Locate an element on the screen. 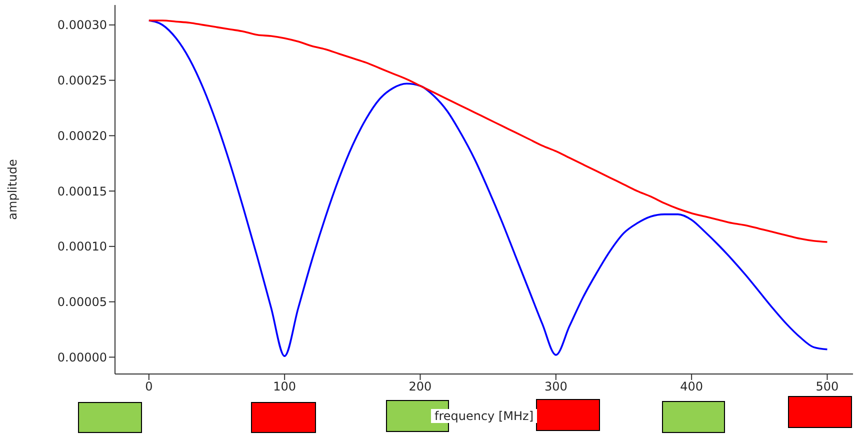 The height and width of the screenshot is (434, 854). y-tick-label: 0.00025 is located at coordinates (82, 81).